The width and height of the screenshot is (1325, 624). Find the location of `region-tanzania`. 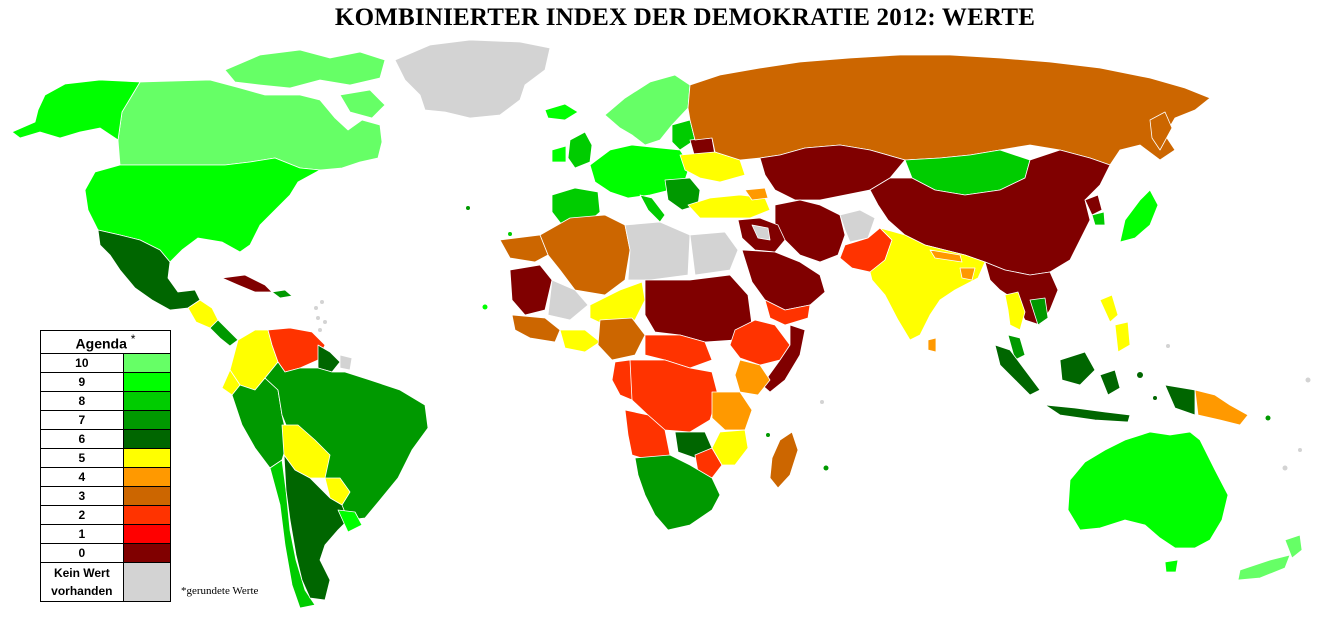

region-tanzania is located at coordinates (732, 411).